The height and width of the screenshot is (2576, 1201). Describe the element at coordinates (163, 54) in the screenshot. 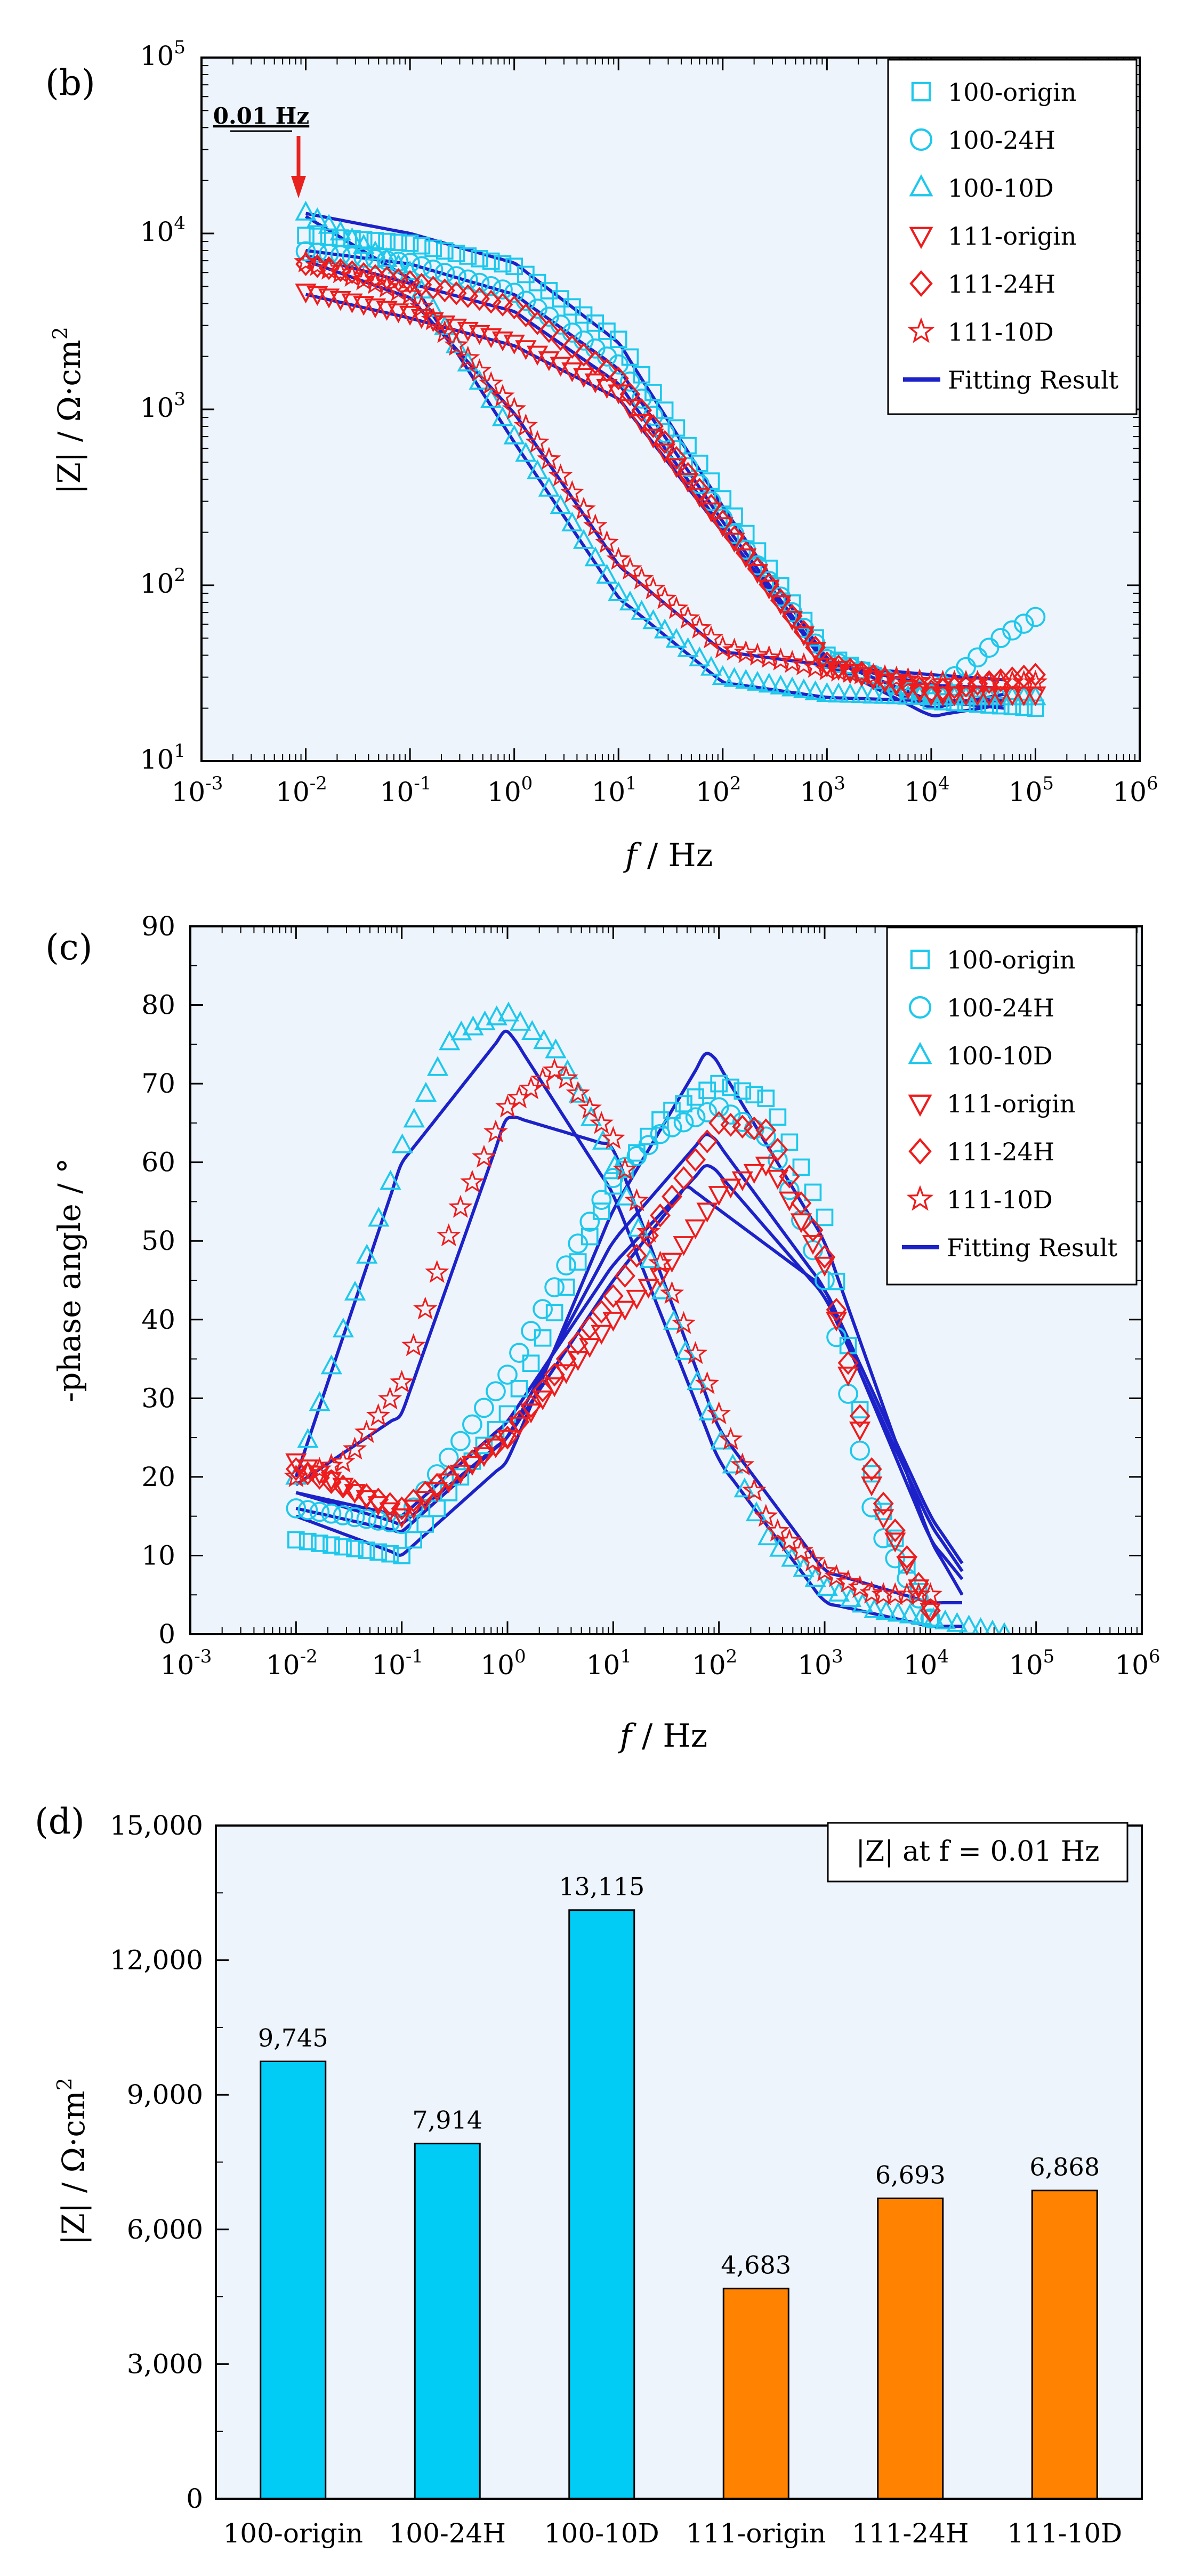

I see `y-tick-label: 105` at that location.